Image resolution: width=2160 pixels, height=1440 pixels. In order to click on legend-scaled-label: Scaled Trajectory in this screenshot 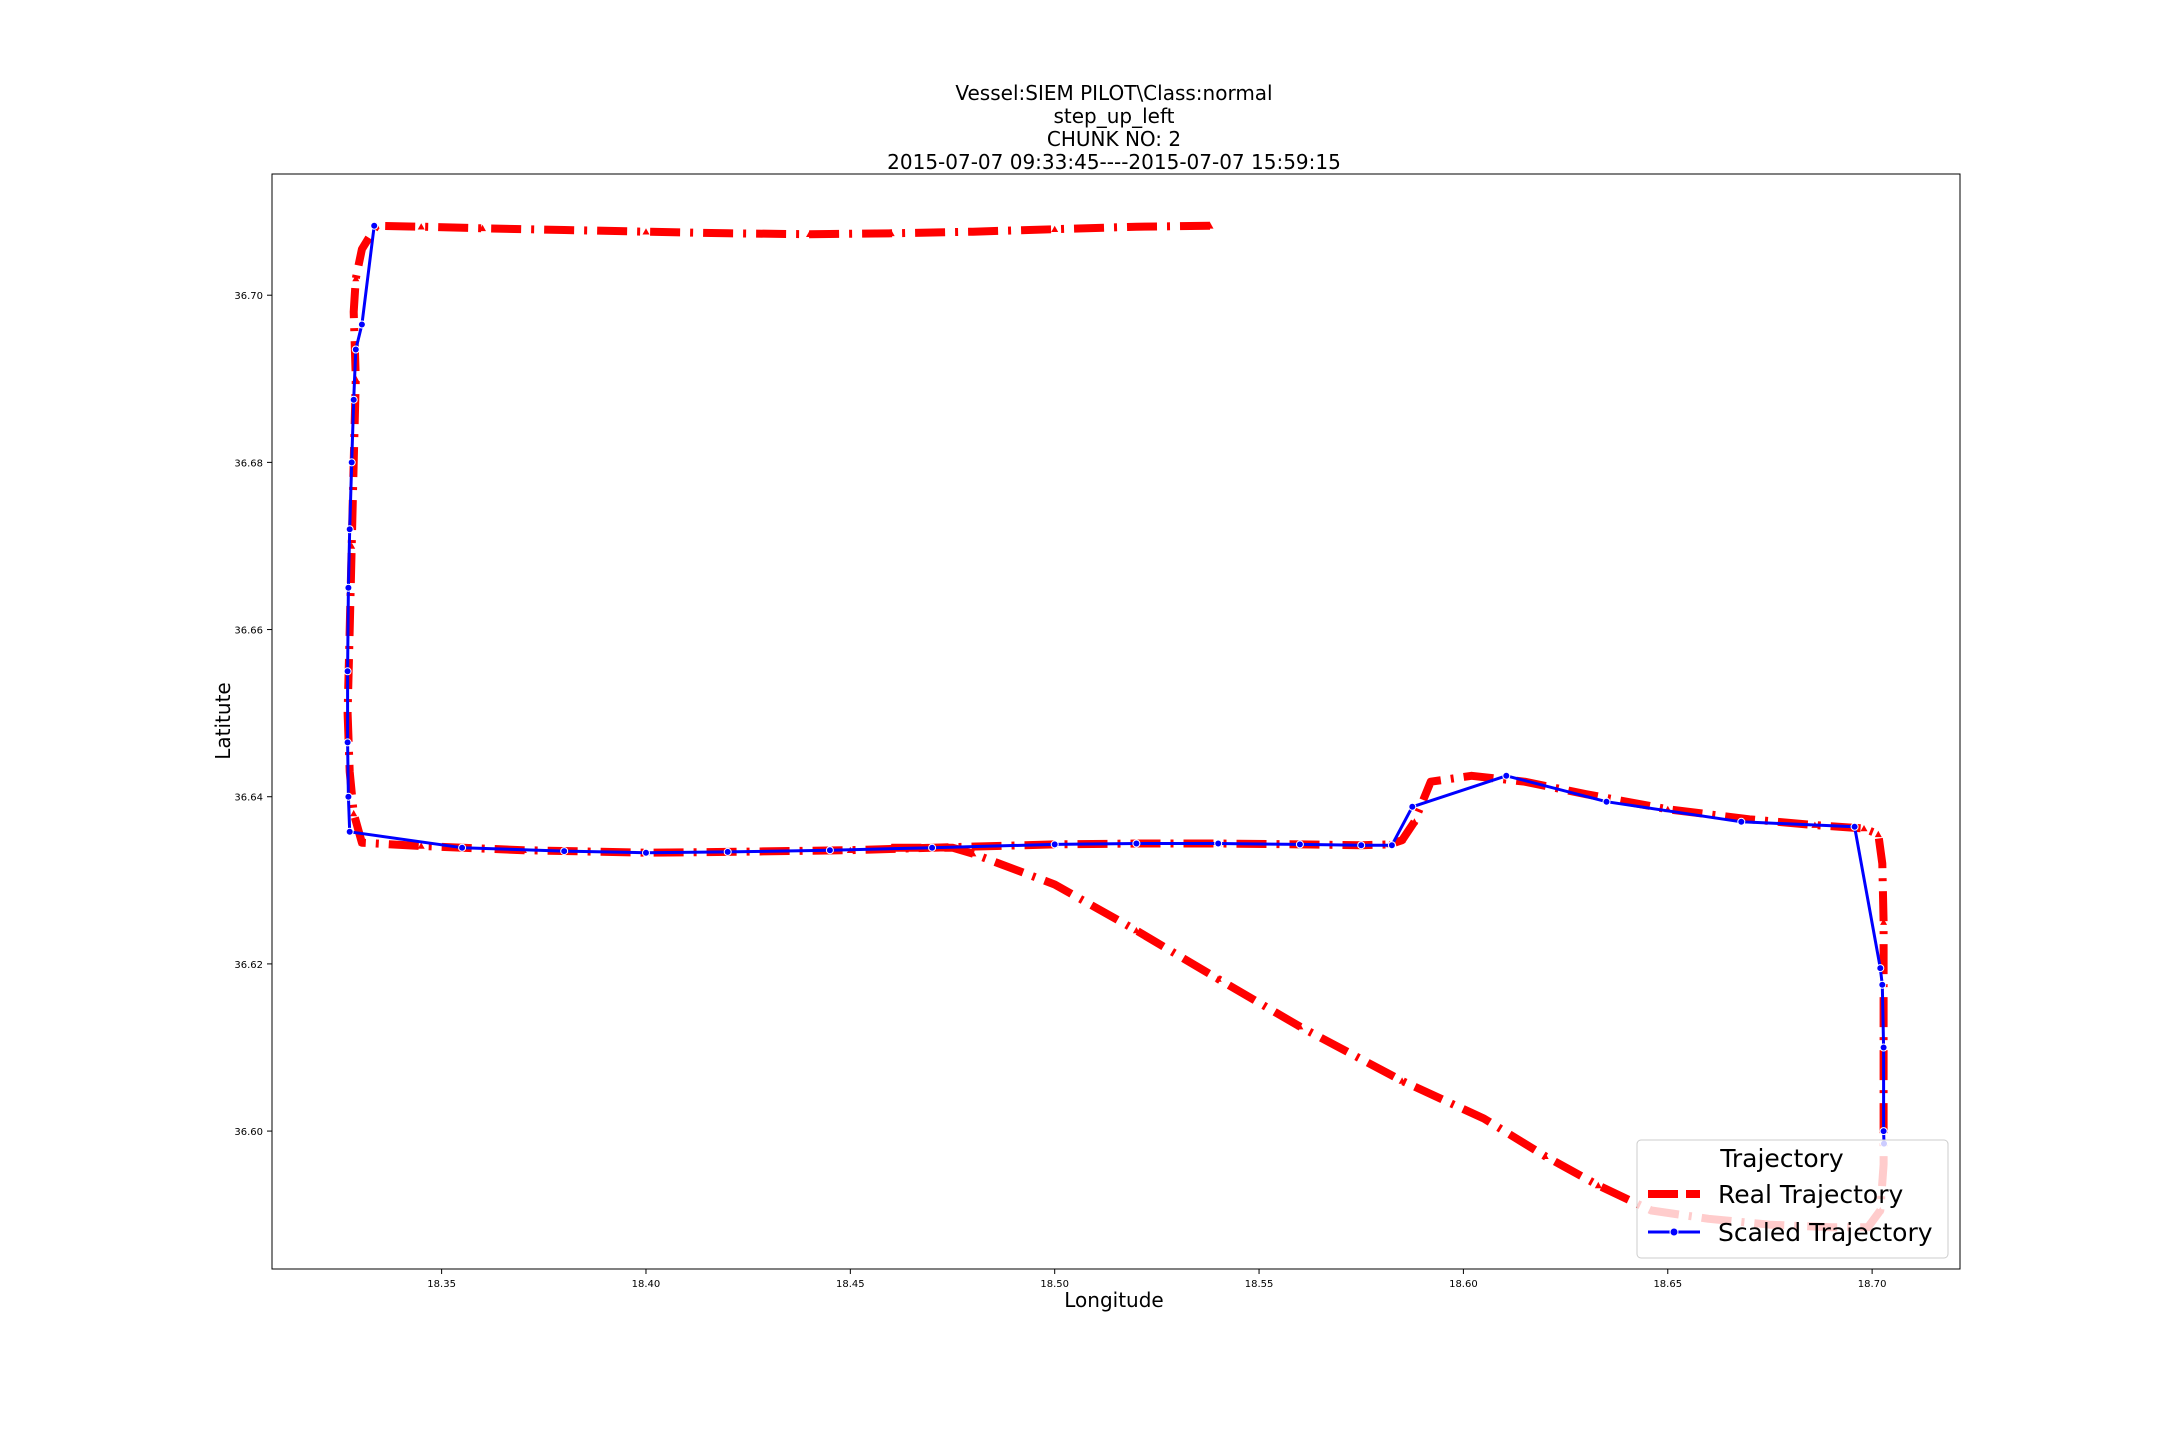, I will do `click(1825, 1232)`.